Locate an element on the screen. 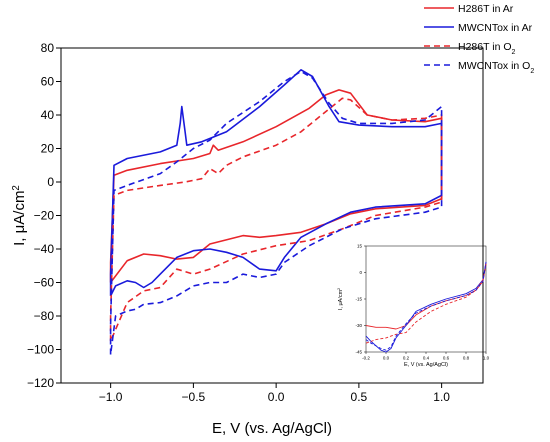  y-tick-label: −100 is located at coordinates (40, 350).